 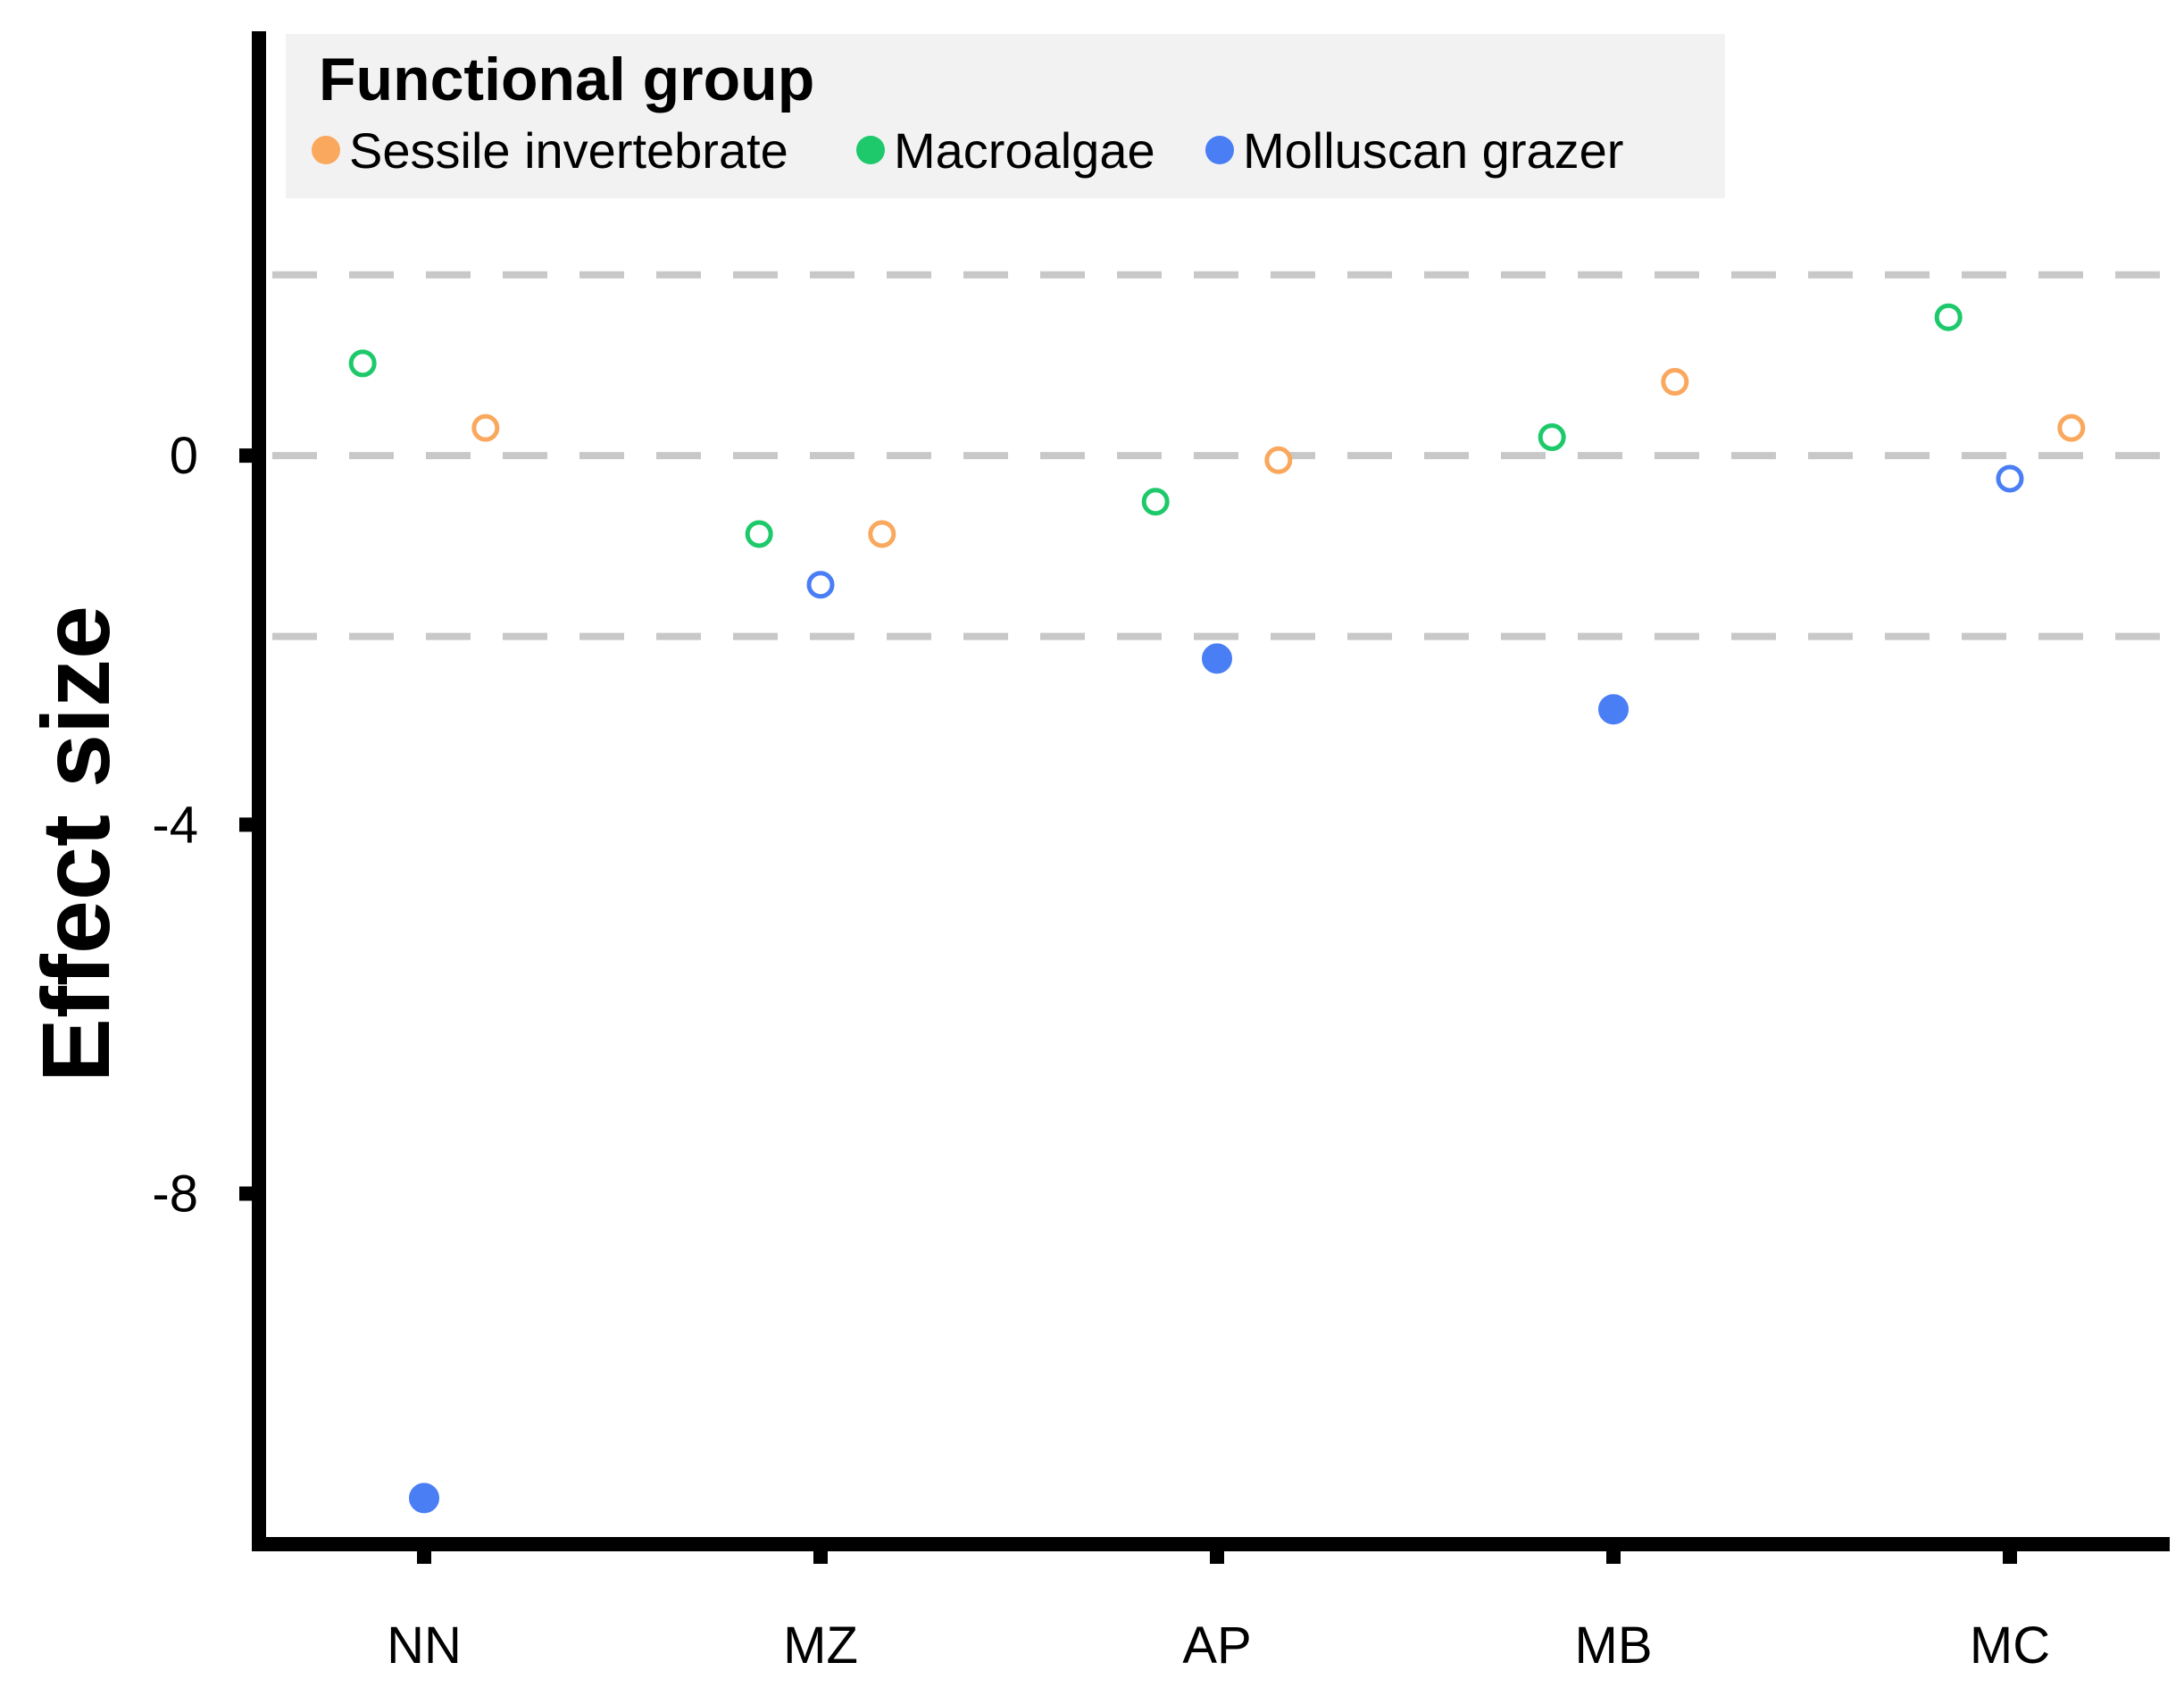 I want to click on y-ticks: 0 -4 -8, so click(x=205, y=825).